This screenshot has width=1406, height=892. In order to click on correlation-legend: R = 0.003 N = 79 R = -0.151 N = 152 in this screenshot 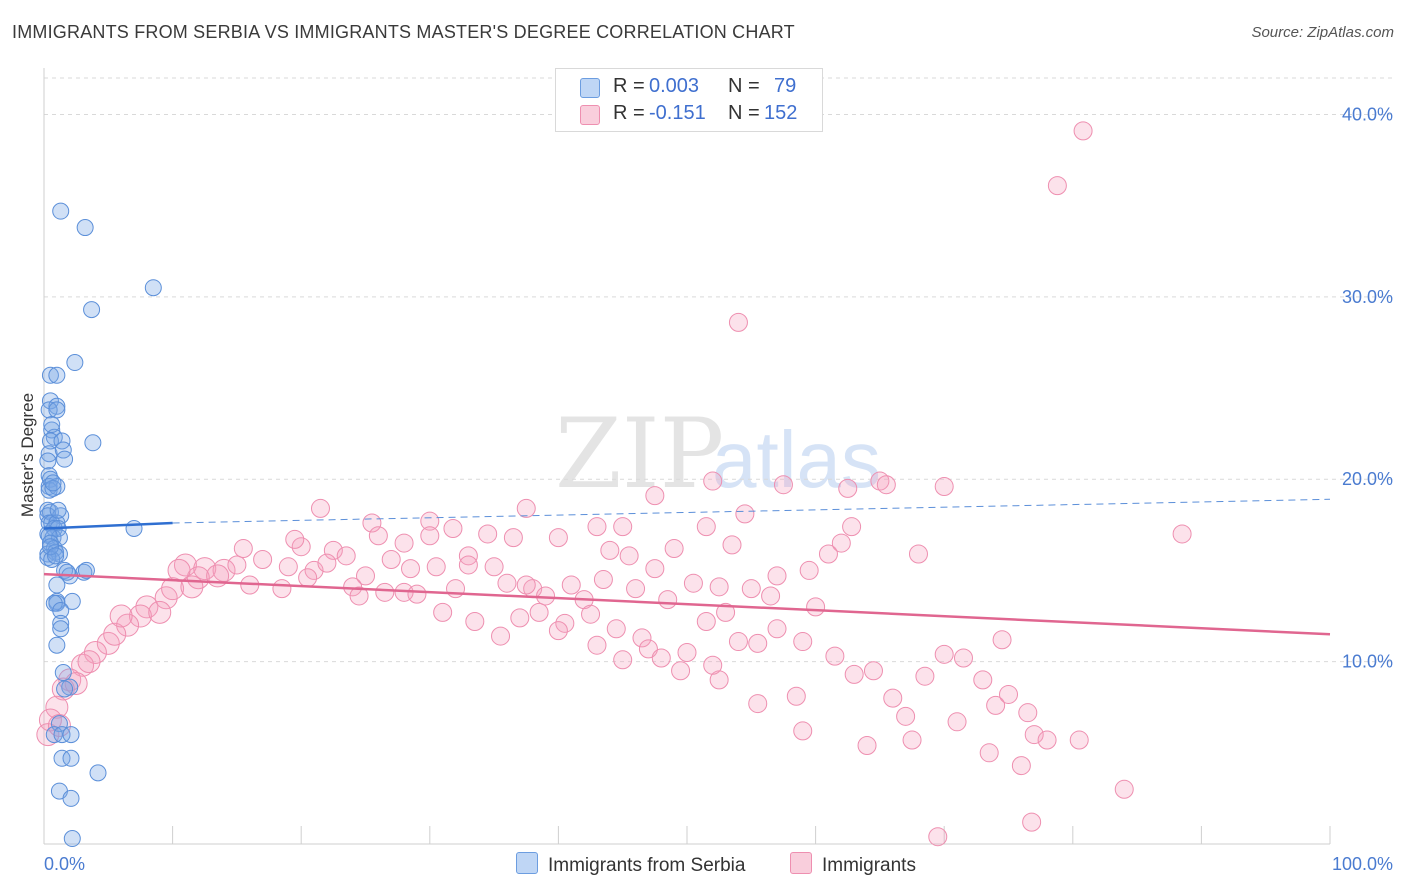, I will do `click(689, 100)`.